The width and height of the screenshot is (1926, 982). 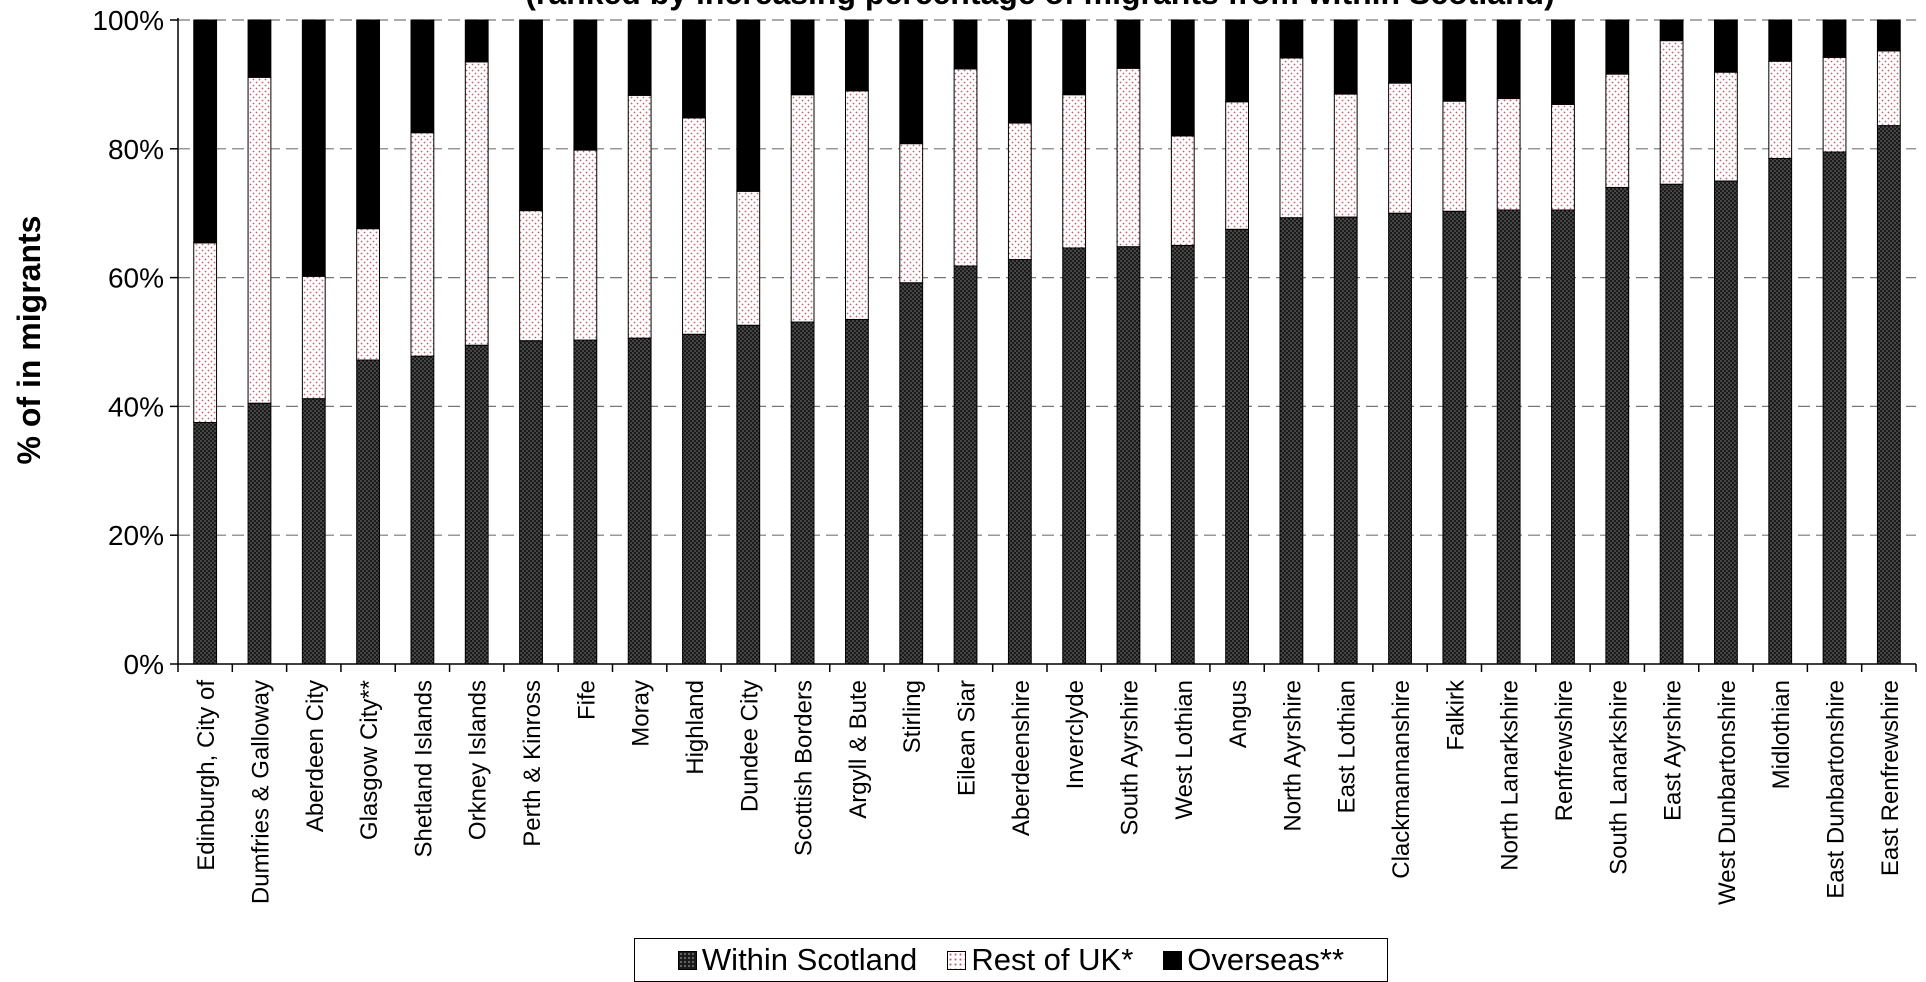 I want to click on x-tick-label: Aberdeen City, so click(x=315, y=756).